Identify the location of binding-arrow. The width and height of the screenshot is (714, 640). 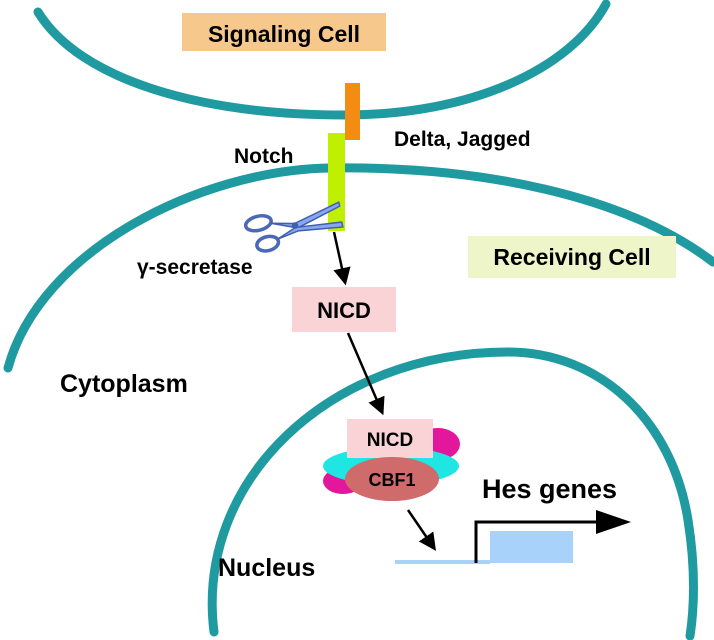
(421, 530).